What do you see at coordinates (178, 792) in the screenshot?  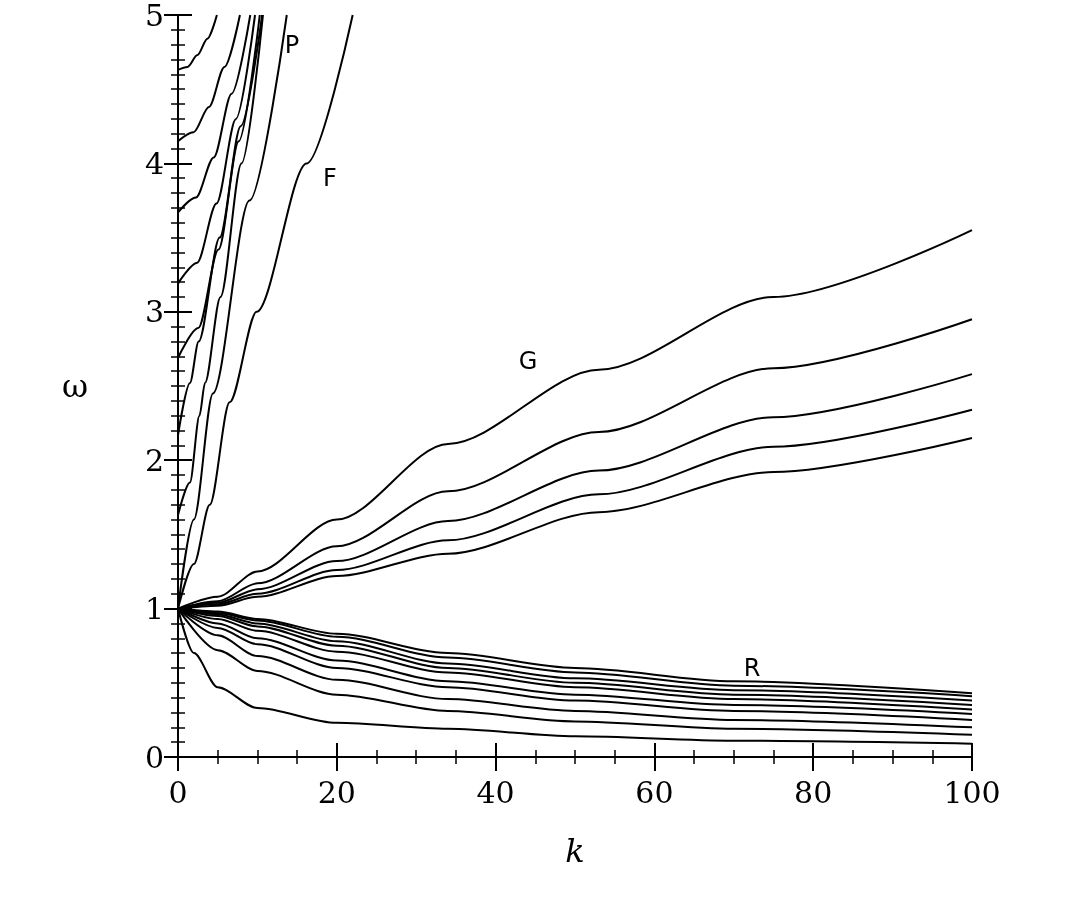 I see `x-tick-label: 0` at bounding box center [178, 792].